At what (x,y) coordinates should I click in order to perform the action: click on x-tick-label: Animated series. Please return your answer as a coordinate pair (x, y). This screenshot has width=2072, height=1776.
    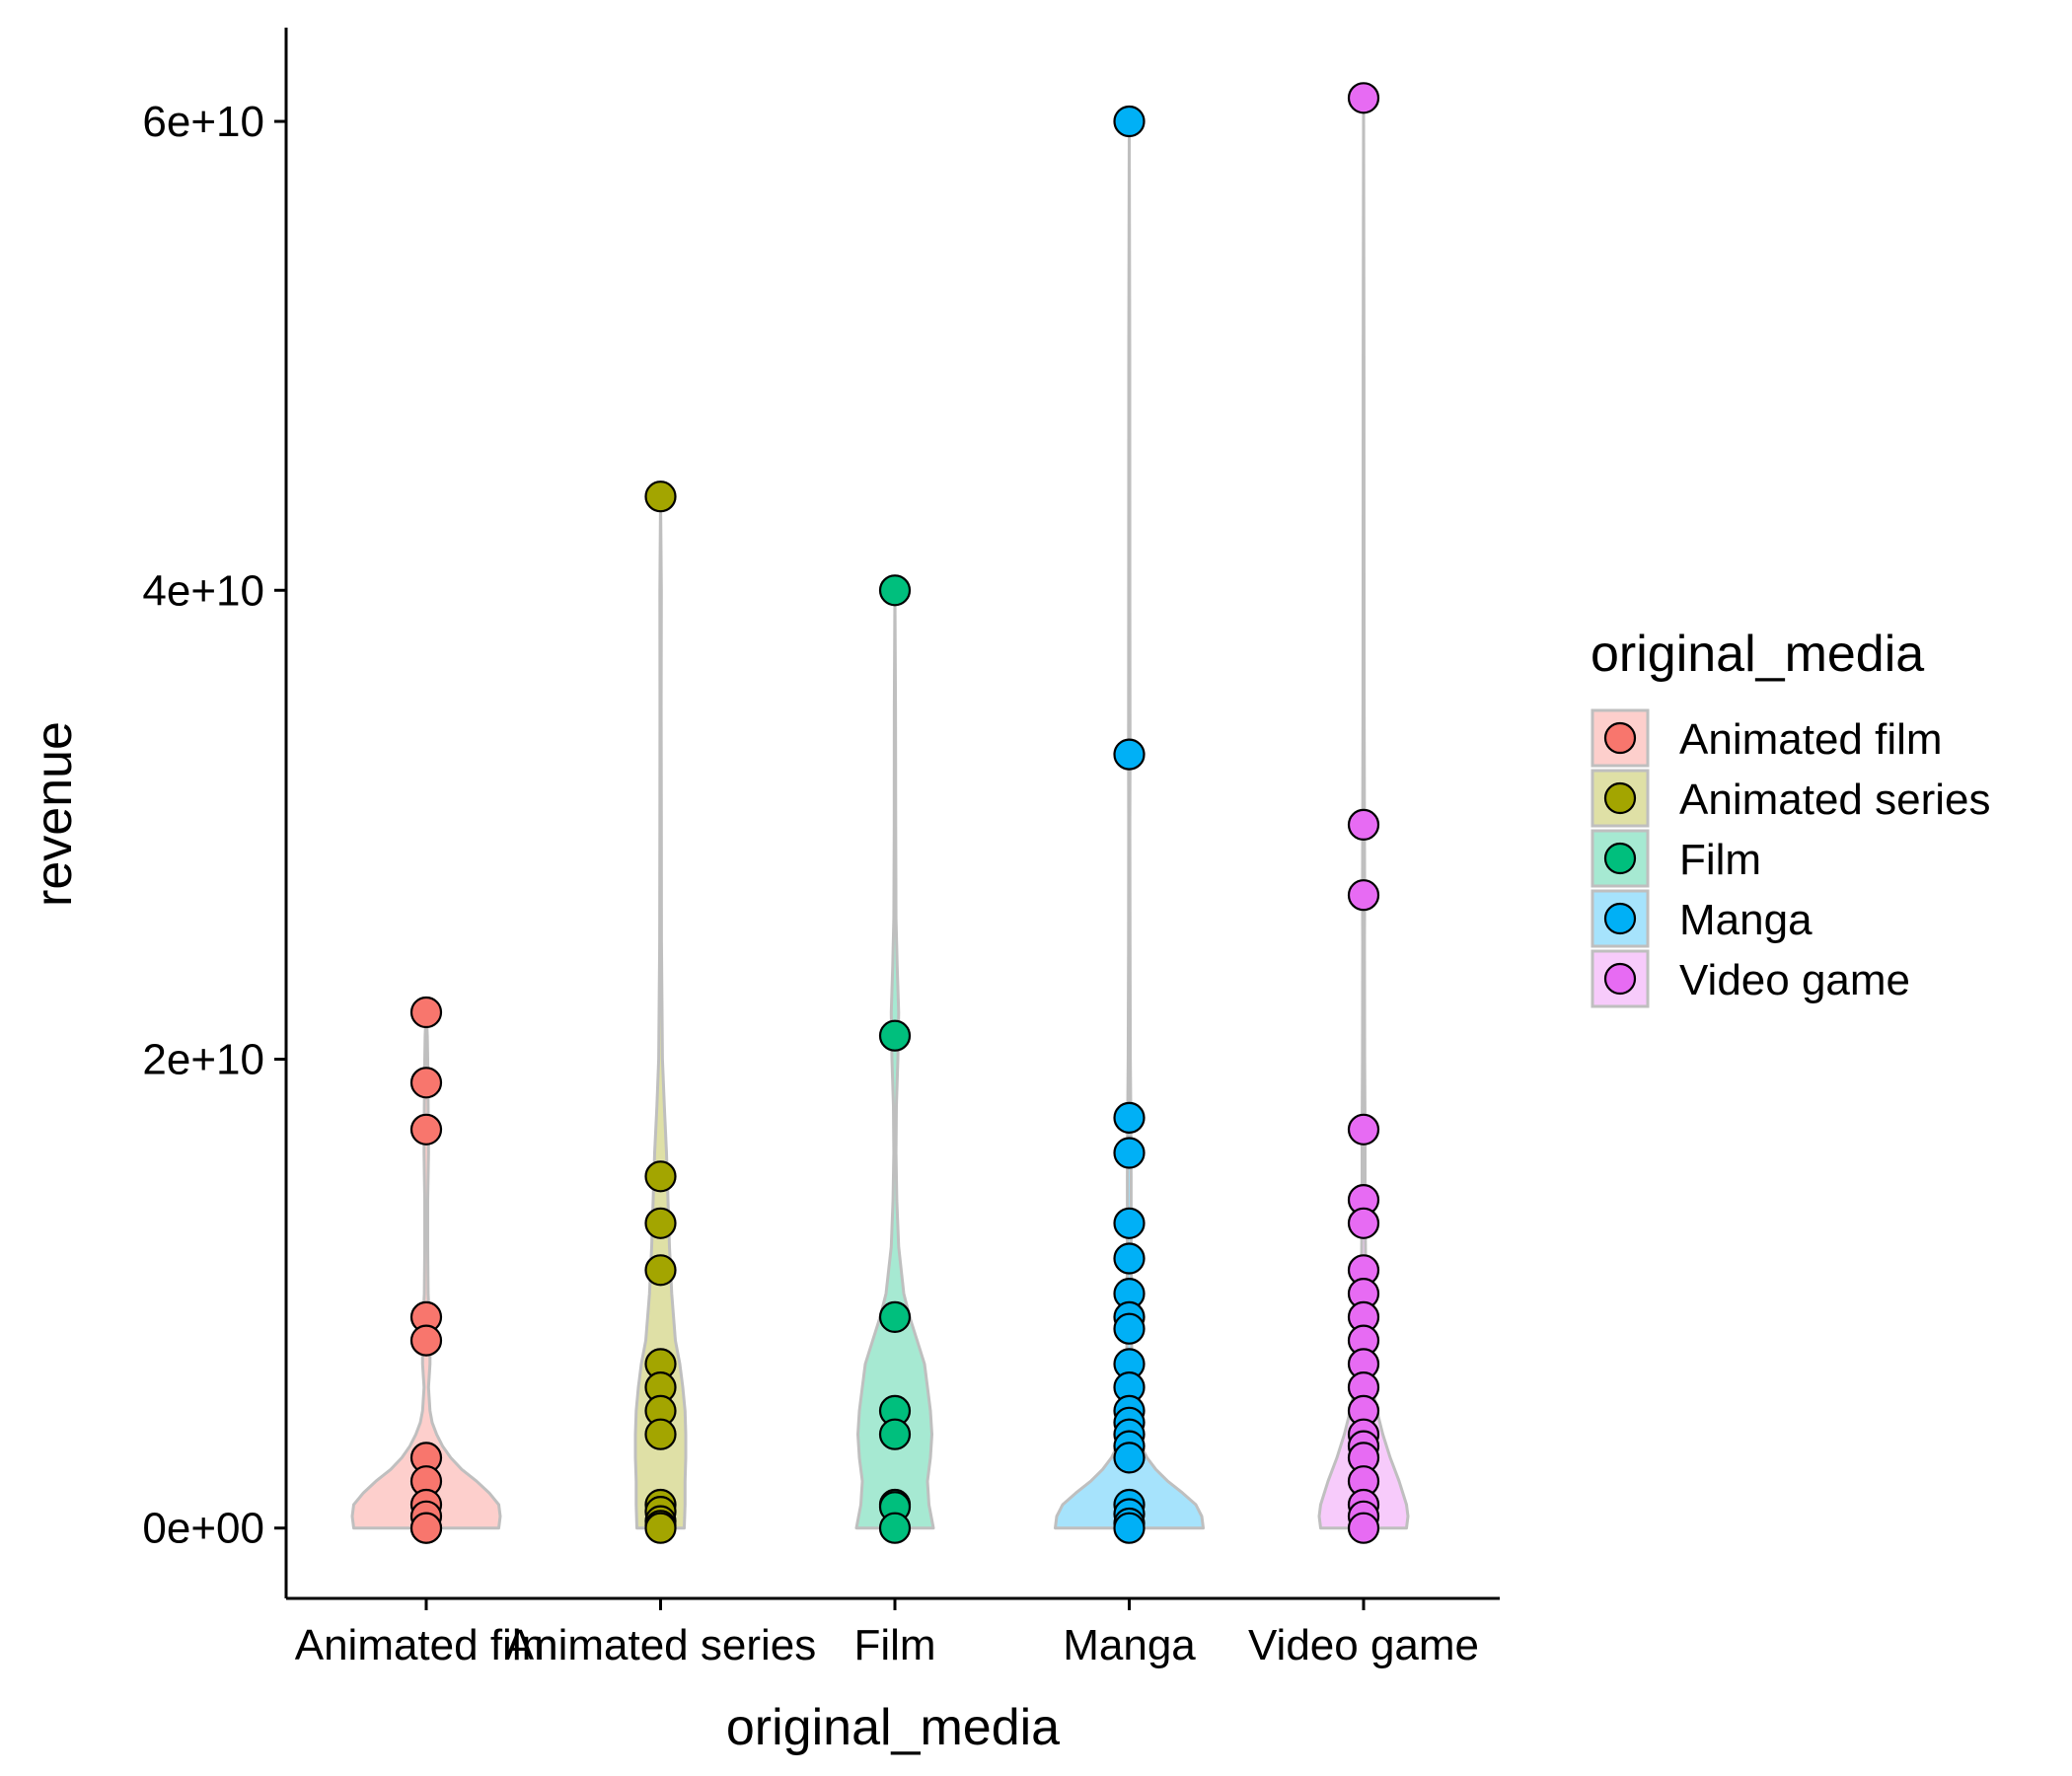
    Looking at the image, I should click on (661, 1645).